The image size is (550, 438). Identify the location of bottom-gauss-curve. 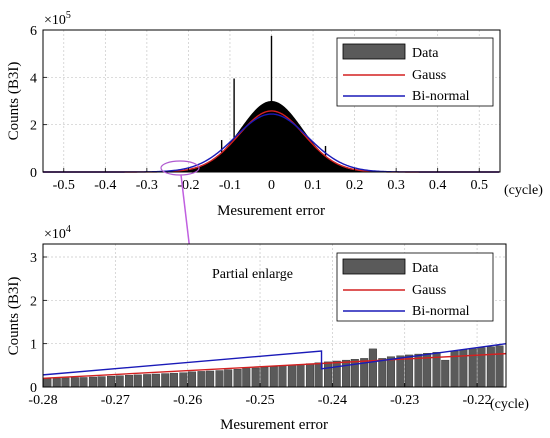
(274, 366).